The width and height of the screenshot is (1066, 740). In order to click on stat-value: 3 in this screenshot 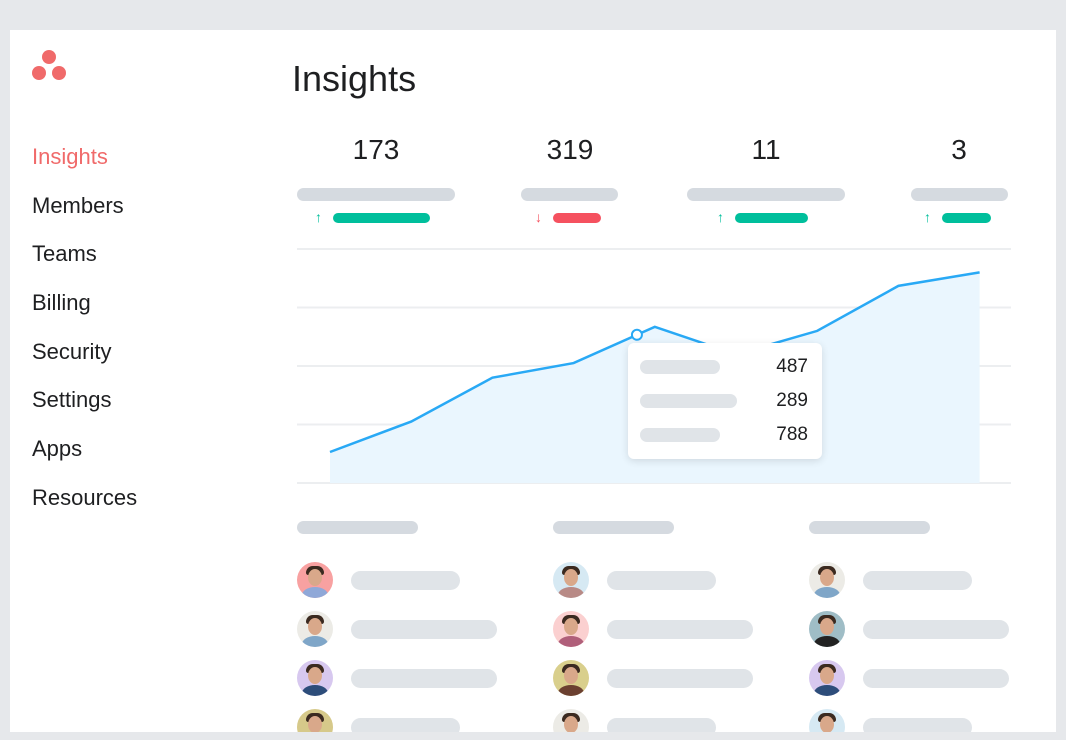, I will do `click(959, 149)`.